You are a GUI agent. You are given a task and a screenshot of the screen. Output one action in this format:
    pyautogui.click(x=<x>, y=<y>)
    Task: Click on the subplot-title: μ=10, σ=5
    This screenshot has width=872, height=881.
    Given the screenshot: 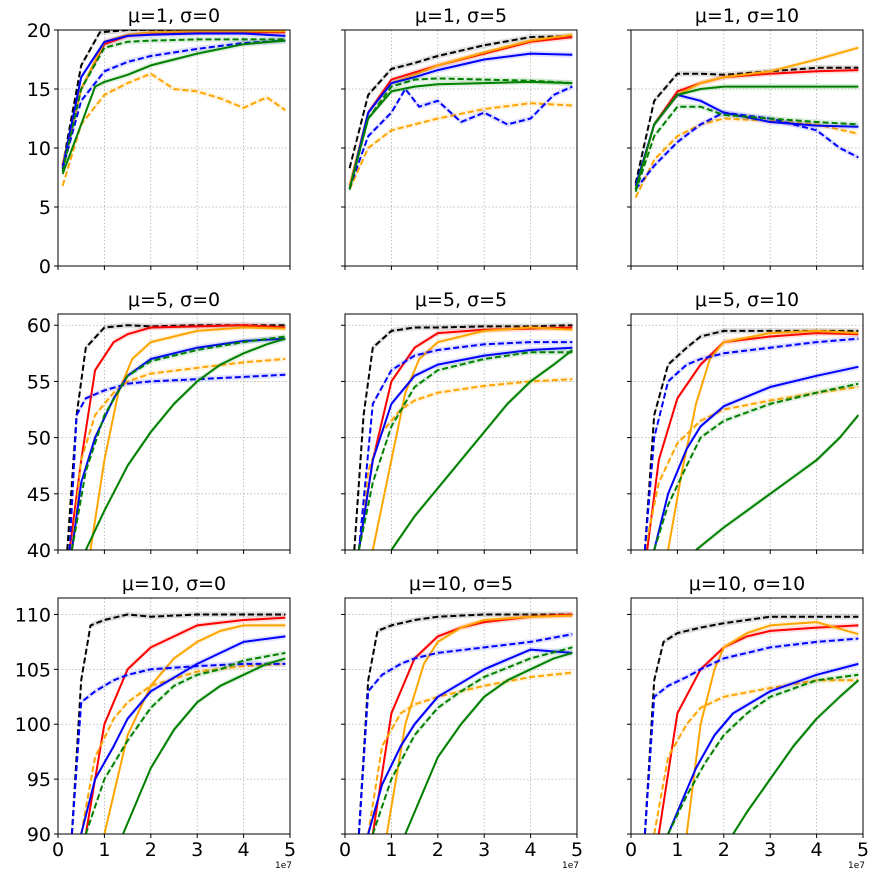 What is the action you would take?
    pyautogui.click(x=461, y=584)
    